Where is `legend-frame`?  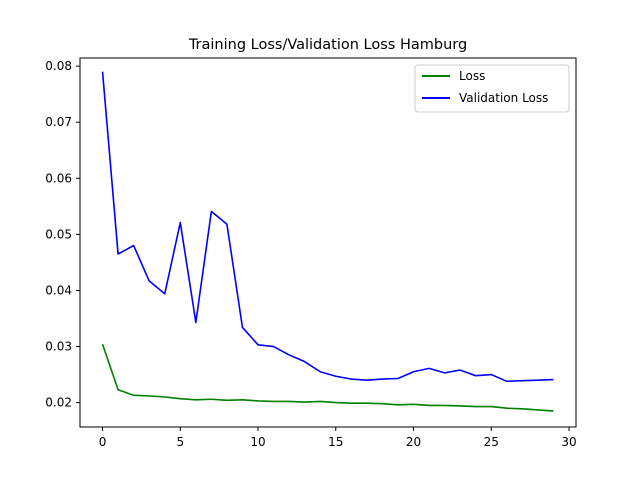 legend-frame is located at coordinates (492, 88).